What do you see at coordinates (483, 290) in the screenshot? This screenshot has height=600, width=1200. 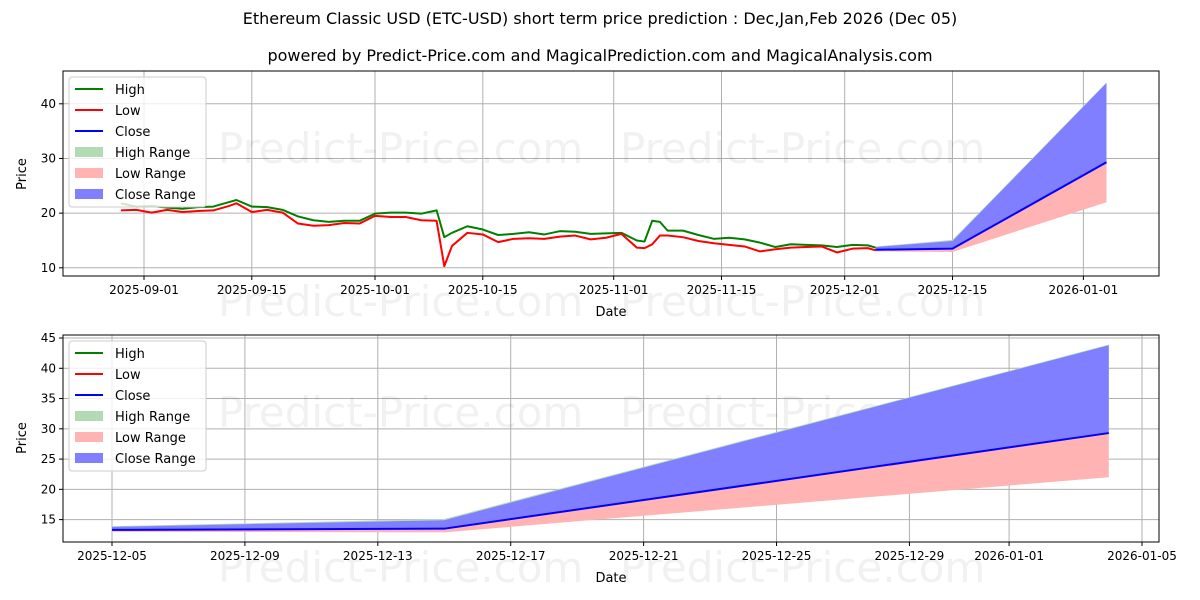 I see `x-tick-label: 2025-10-15` at bounding box center [483, 290].